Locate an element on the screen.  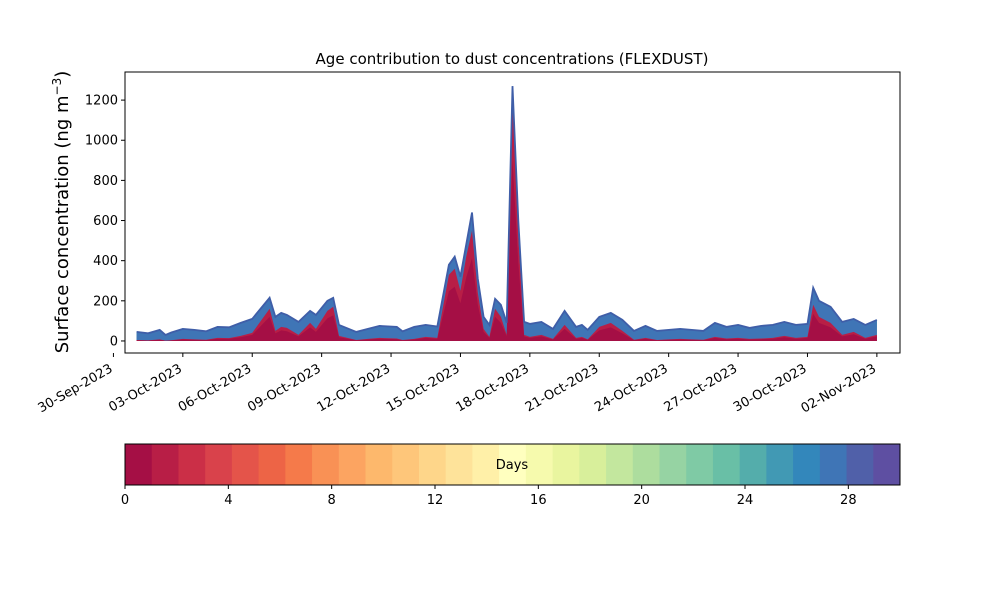
x-tick-label: 02-Nov-2023 is located at coordinates (839, 388).